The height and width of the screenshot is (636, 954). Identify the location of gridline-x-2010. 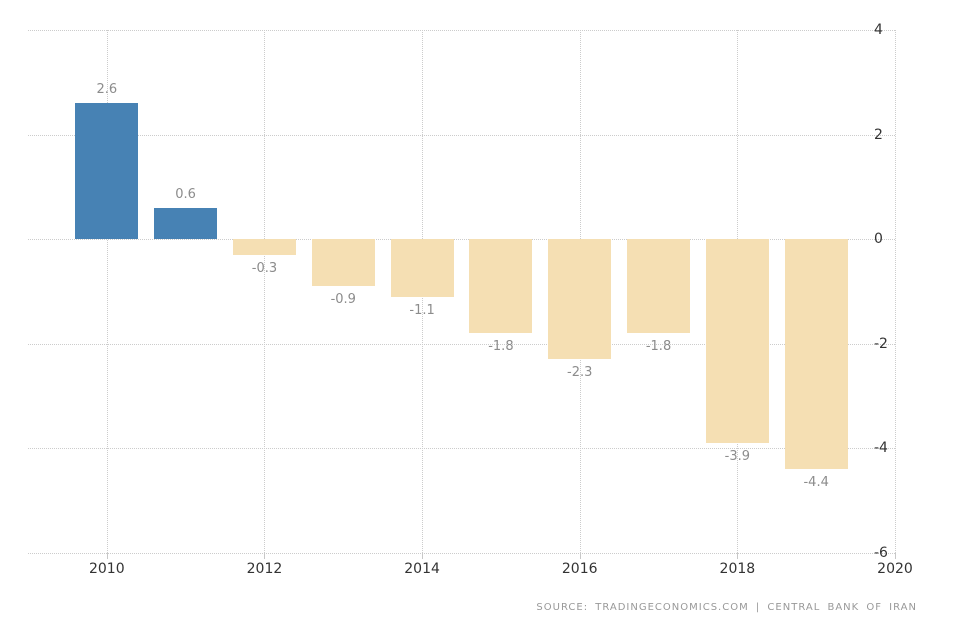
(107, 291).